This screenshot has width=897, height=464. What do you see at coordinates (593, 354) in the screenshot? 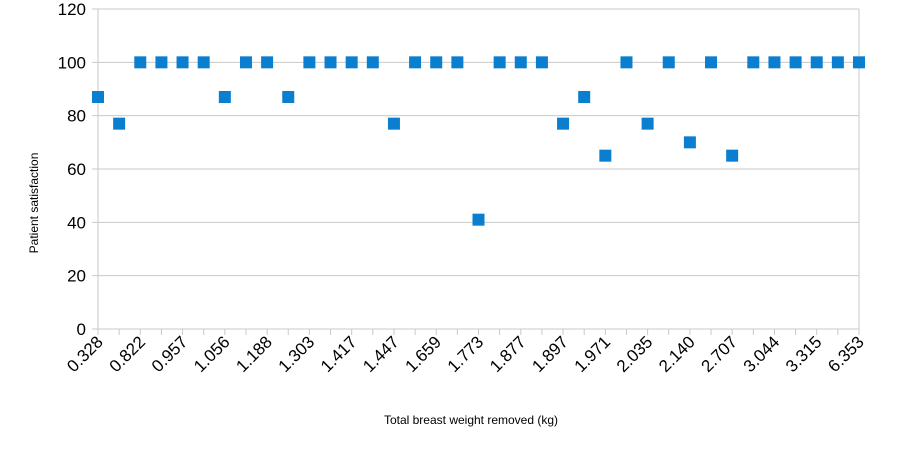
I see `x-tick-label: 1.971` at bounding box center [593, 354].